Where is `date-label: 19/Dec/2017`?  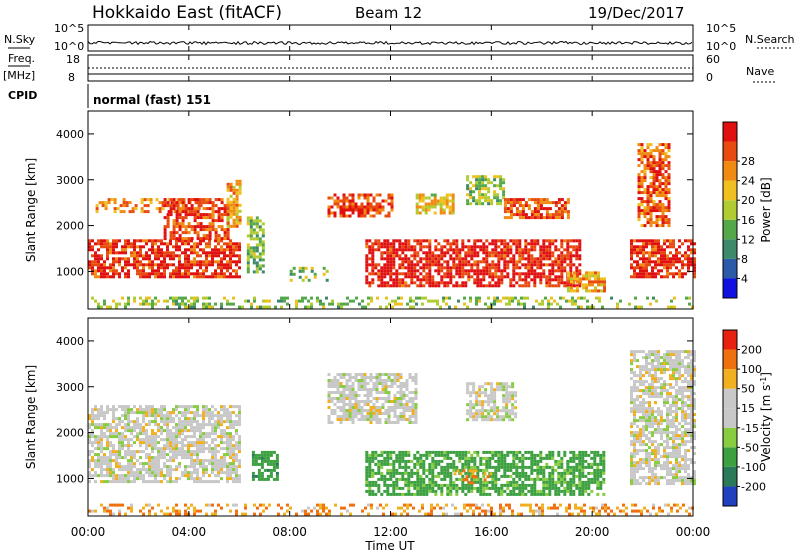
date-label: 19/Dec/2017 is located at coordinates (636, 13).